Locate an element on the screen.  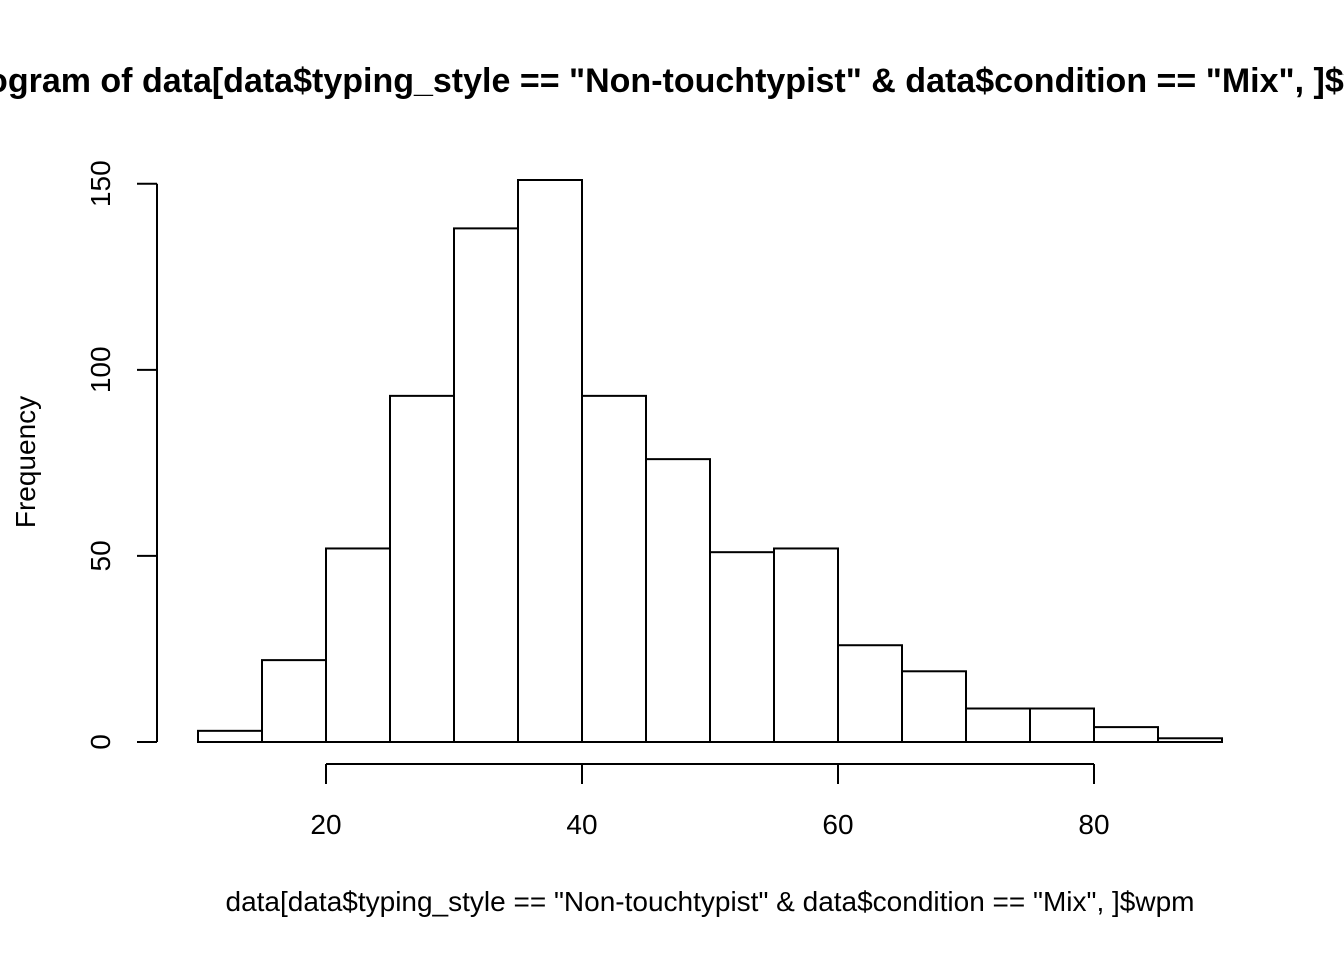
y-tick-label: 50 is located at coordinates (100, 555).